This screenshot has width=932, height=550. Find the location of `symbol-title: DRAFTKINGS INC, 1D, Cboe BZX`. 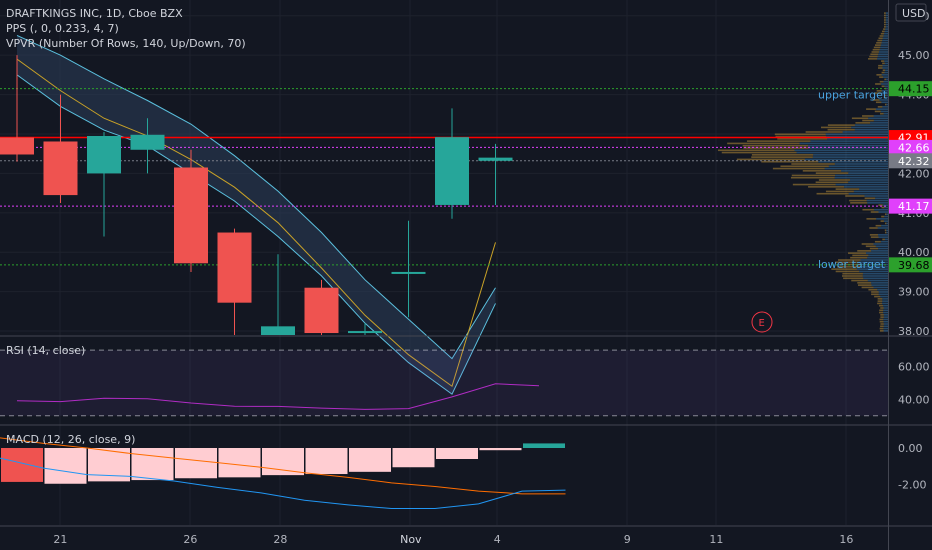

symbol-title: DRAFTKINGS INC, 1D, Cboe BZX is located at coordinates (94, 13).